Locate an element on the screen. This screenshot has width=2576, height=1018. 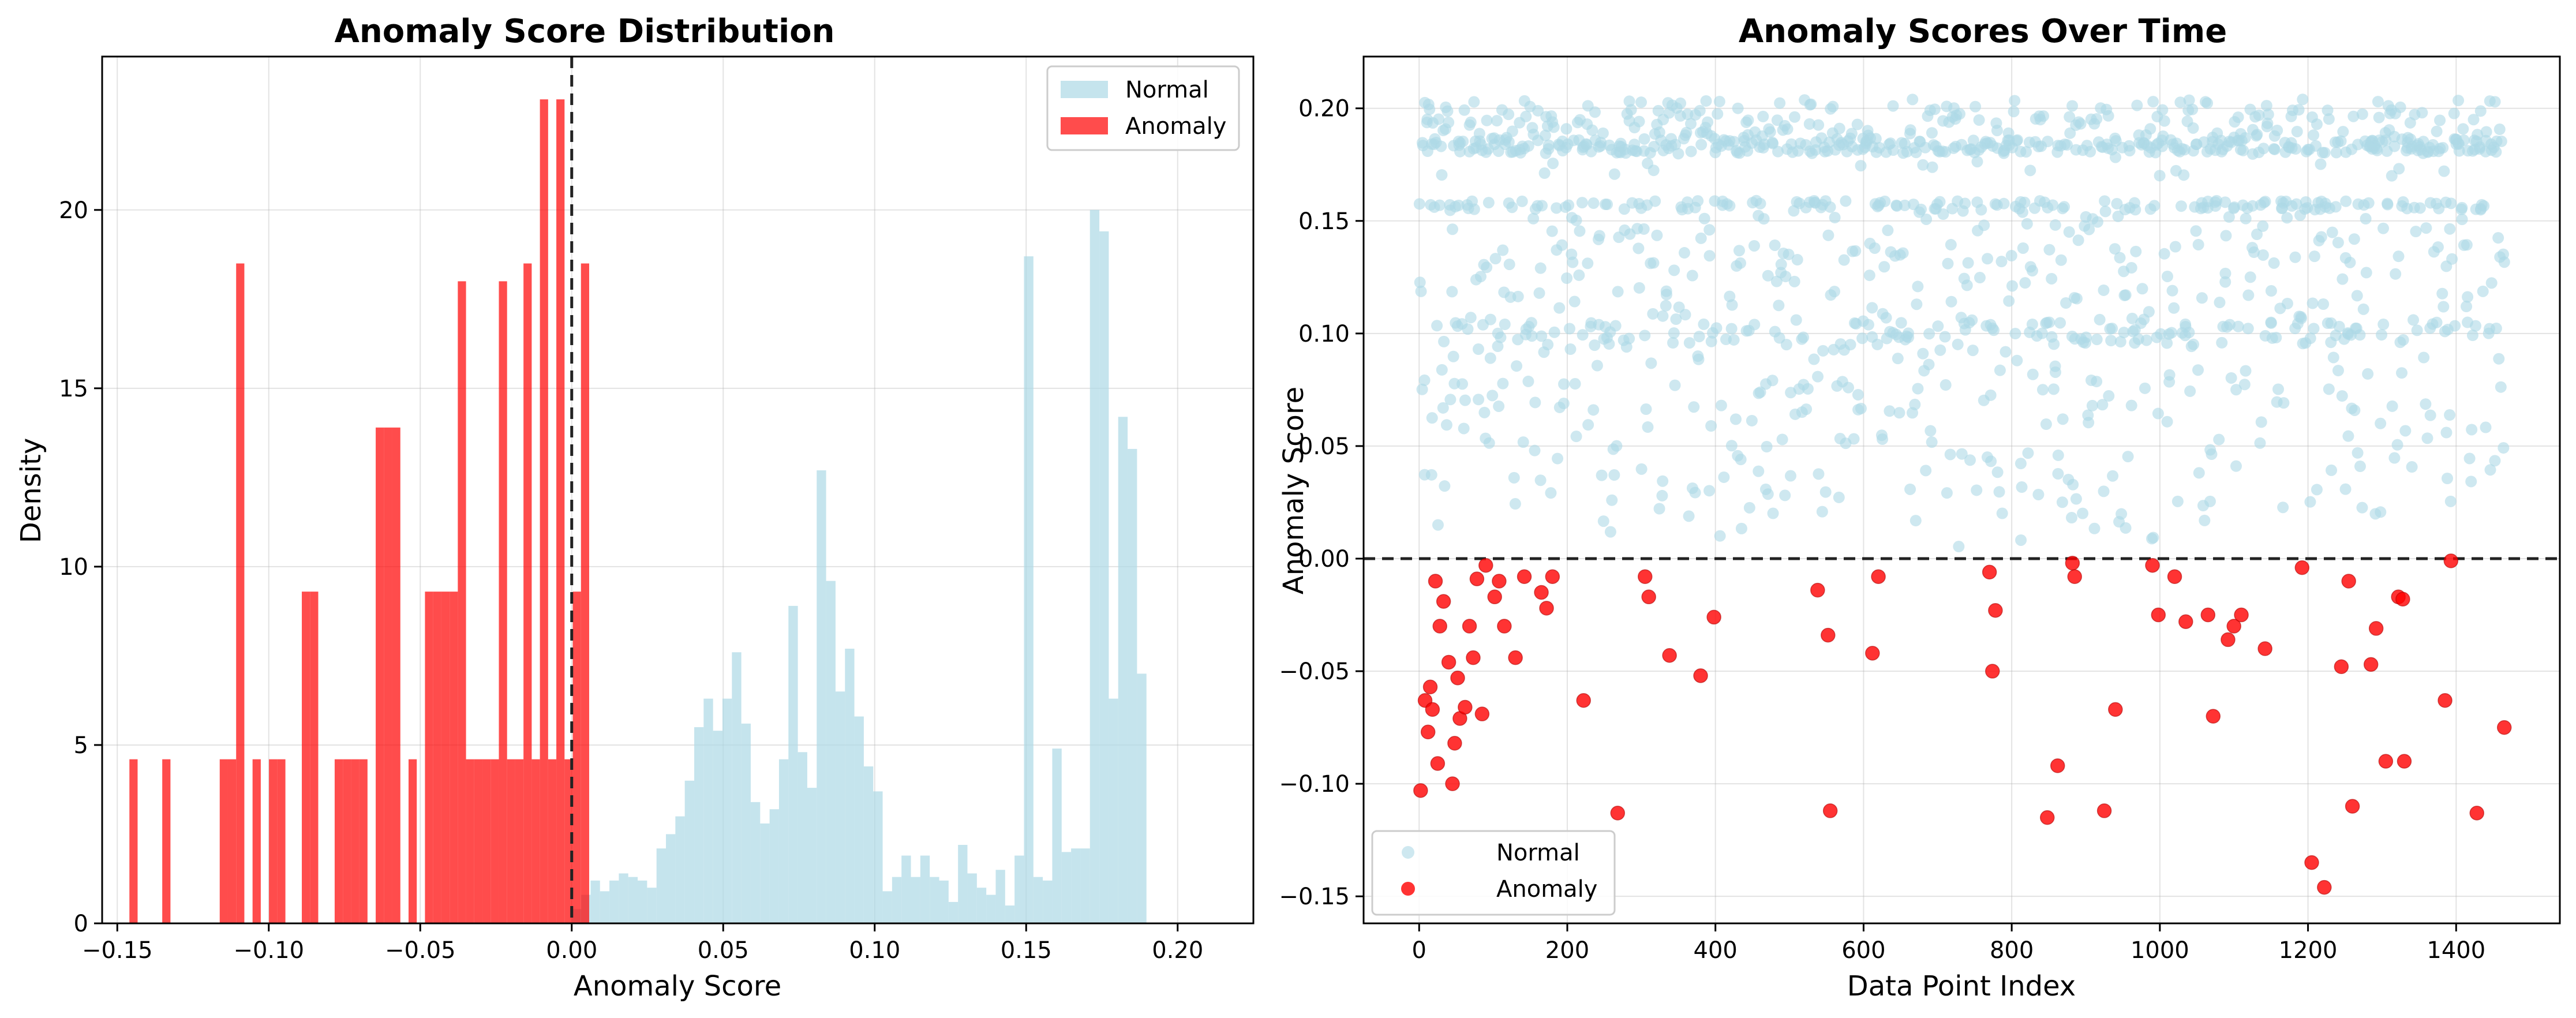
histogram-x-tick-label: 0.05 is located at coordinates (723, 950).